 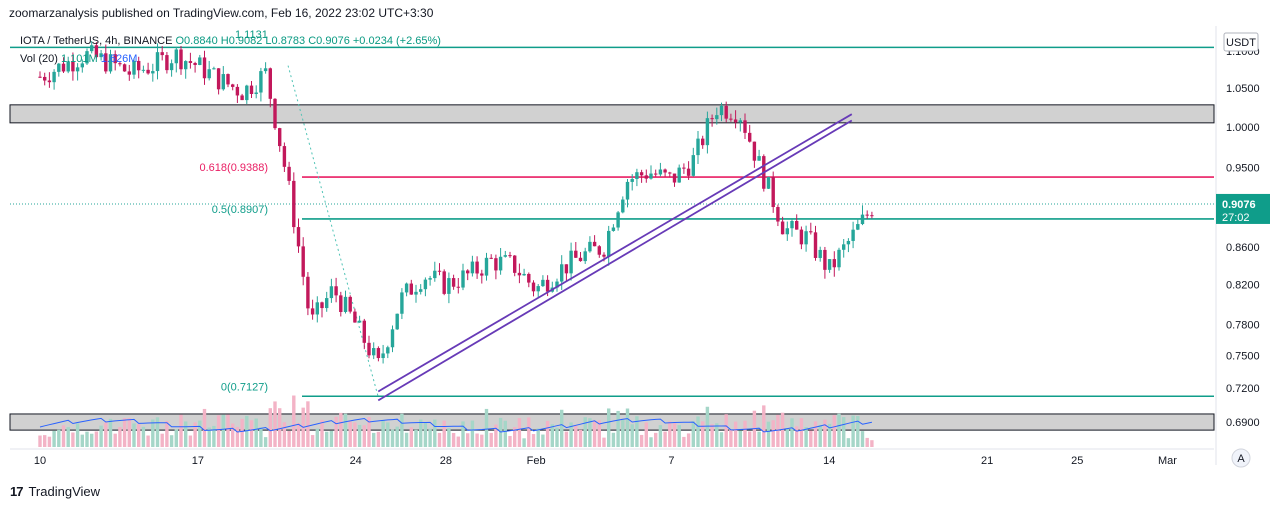 What do you see at coordinates (536, 461) in the screenshot?
I see `x-tick-label: Feb` at bounding box center [536, 461].